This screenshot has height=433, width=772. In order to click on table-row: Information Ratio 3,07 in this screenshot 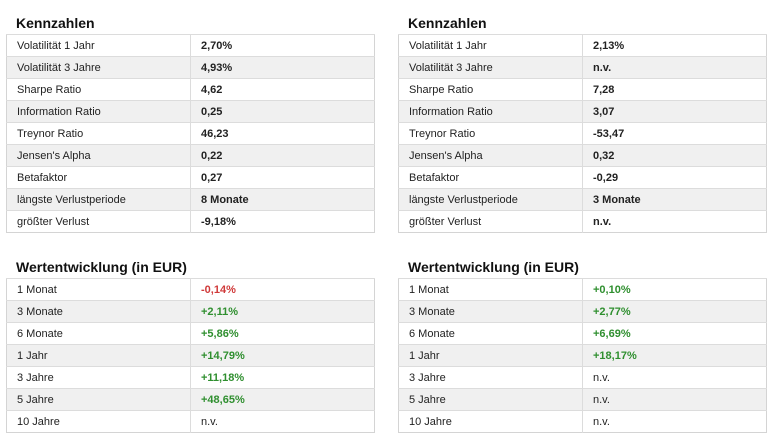, I will do `click(582, 111)`.